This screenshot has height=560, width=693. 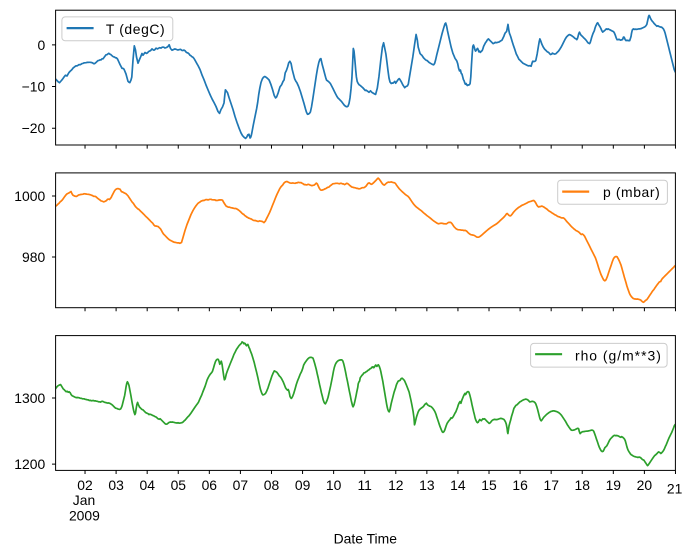 What do you see at coordinates (29, 196) in the screenshot?
I see `svg-text: 1000` at bounding box center [29, 196].